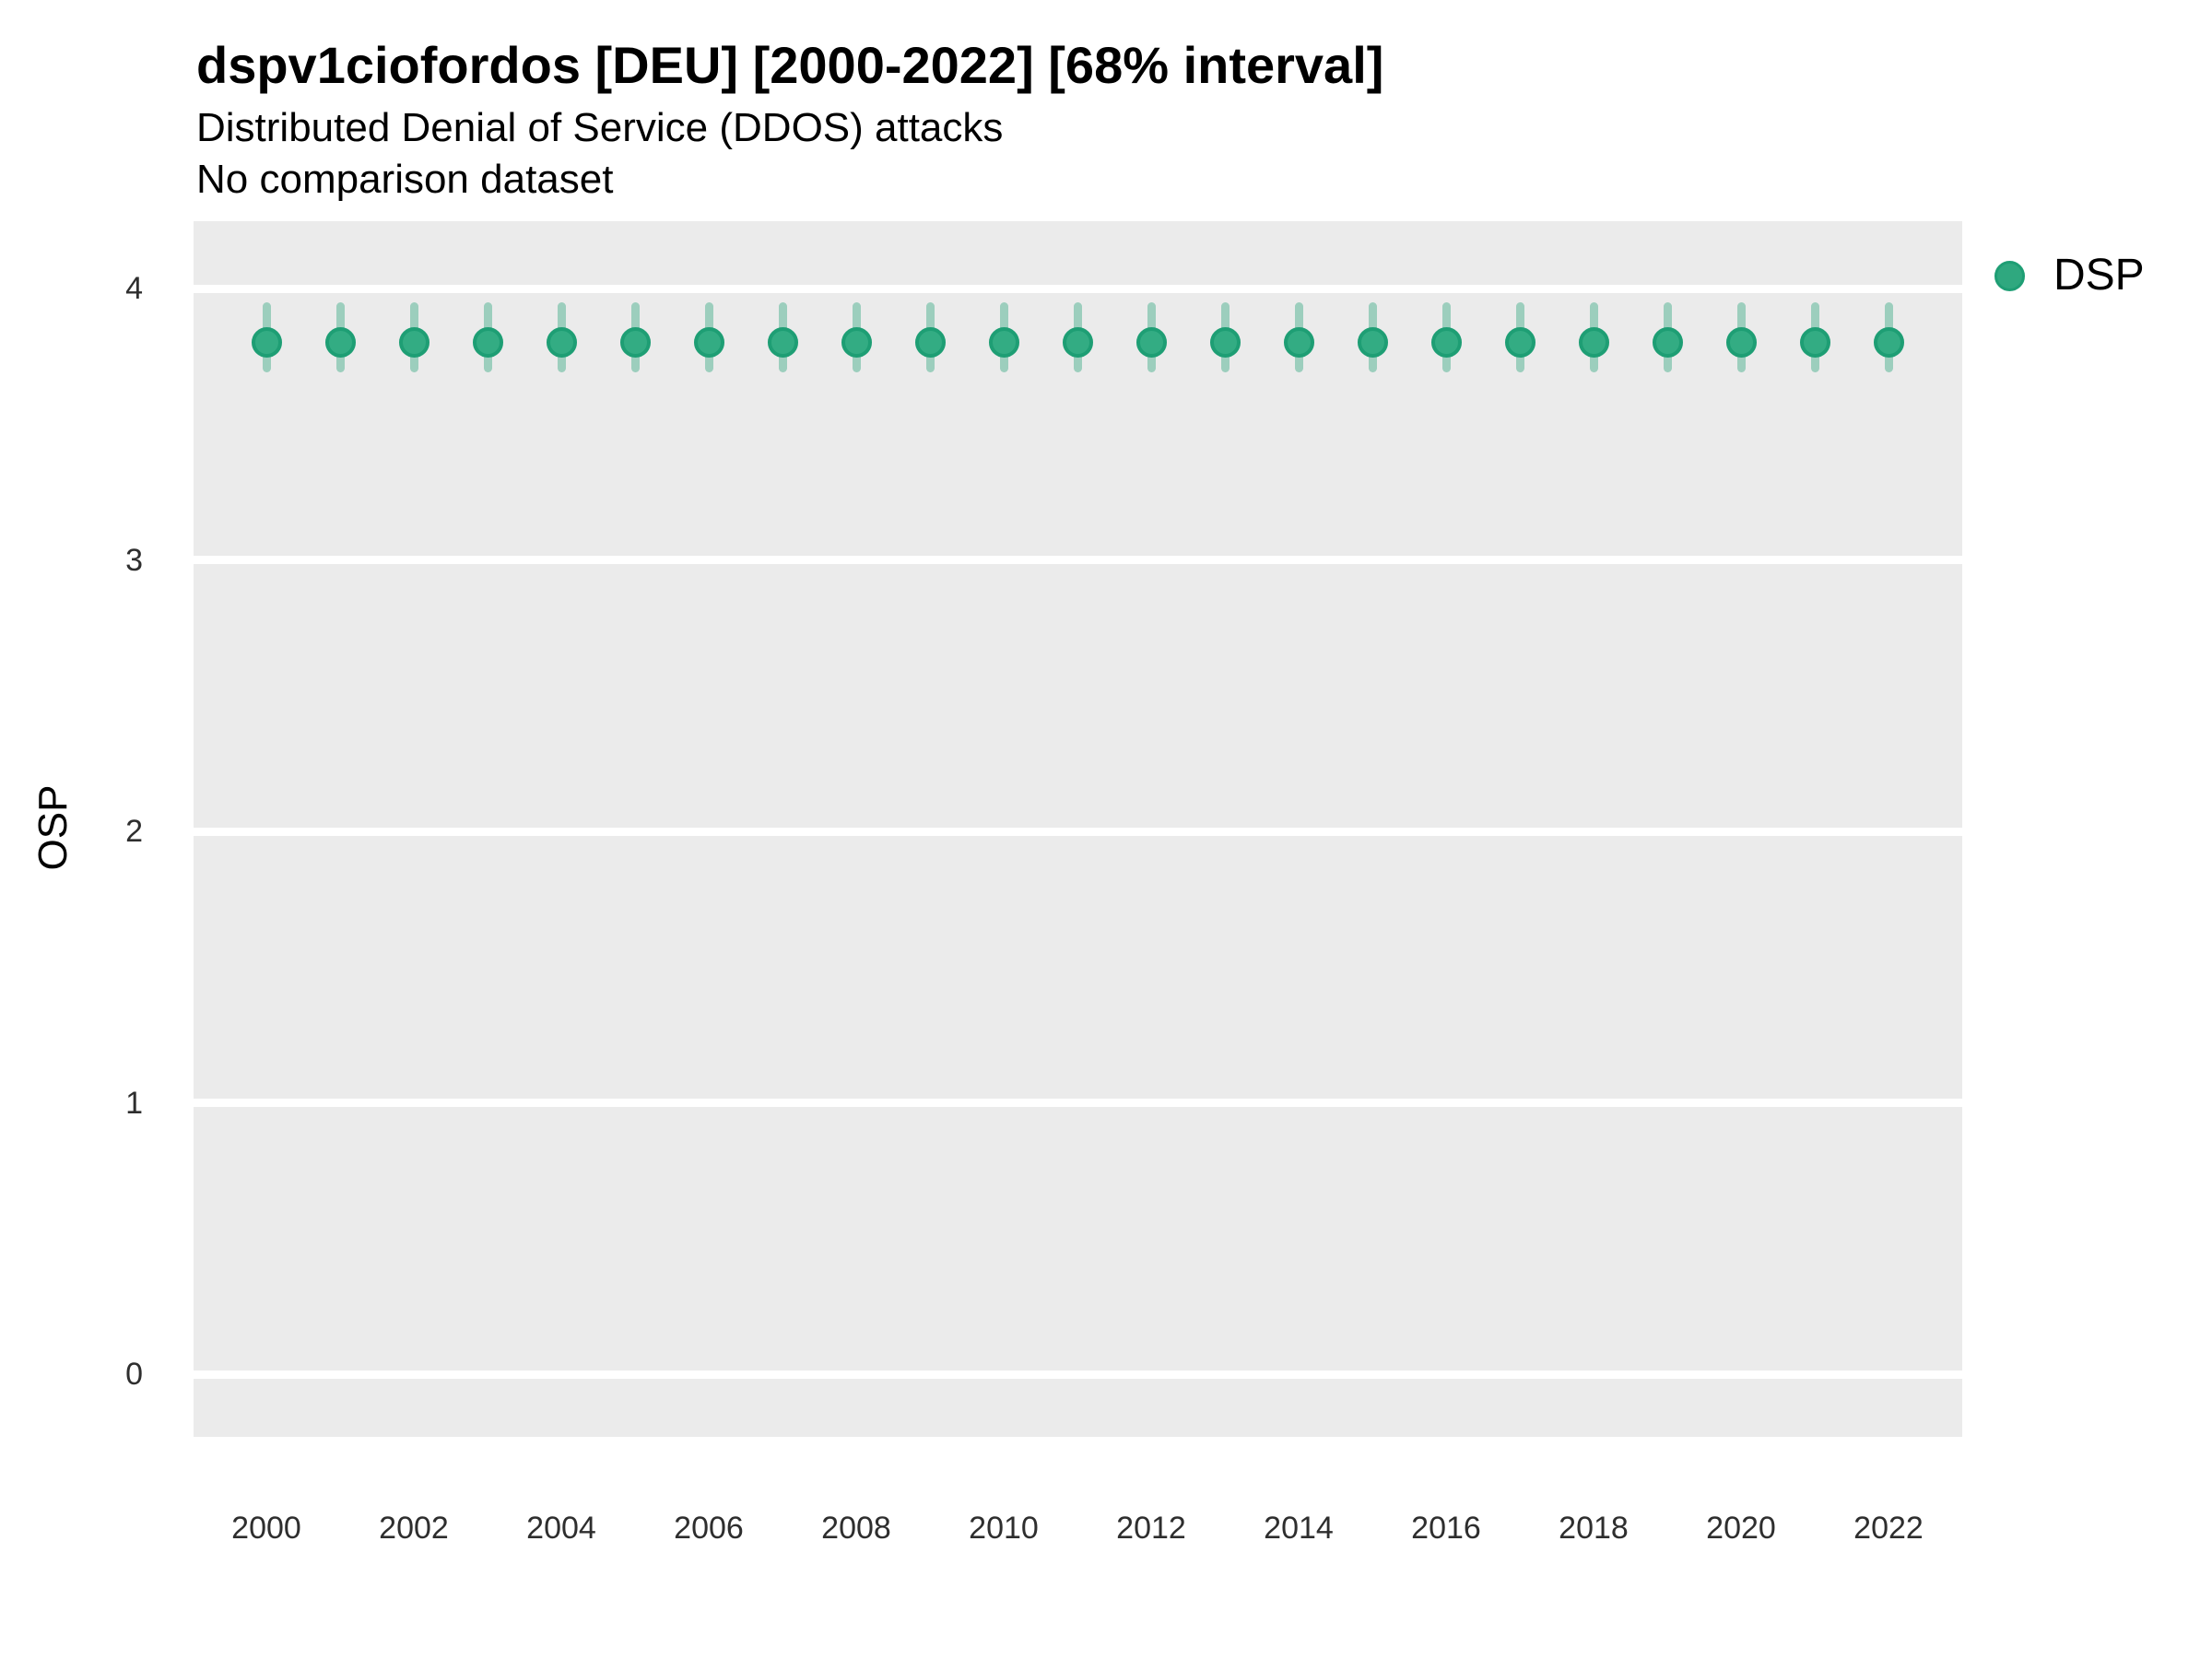  I want to click on x-tick-label-2018: 2018, so click(1594, 1528).